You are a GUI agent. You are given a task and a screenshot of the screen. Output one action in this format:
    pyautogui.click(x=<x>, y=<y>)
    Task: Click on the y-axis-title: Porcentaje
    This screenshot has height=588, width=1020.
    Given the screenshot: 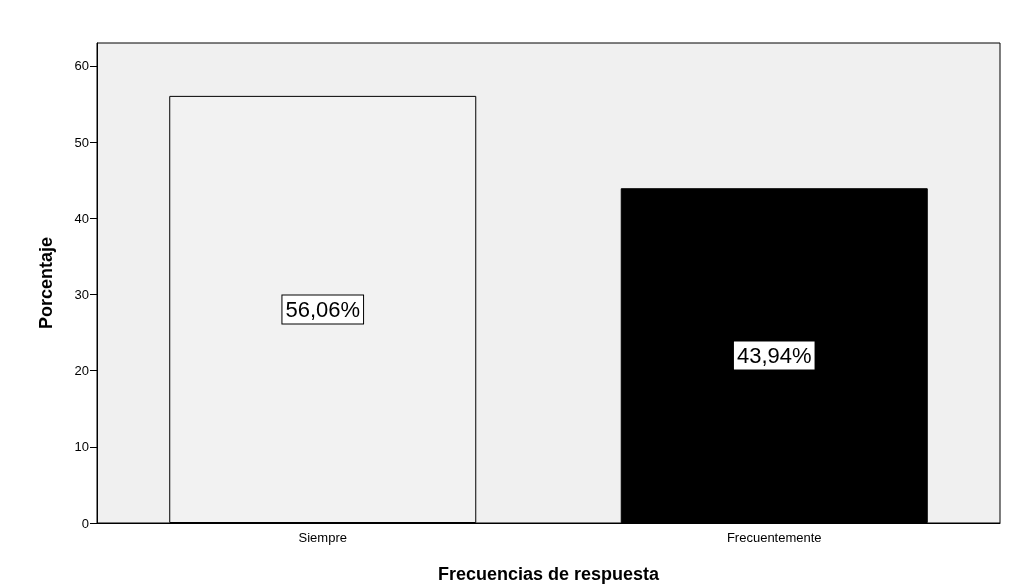 What is the action you would take?
    pyautogui.click(x=46, y=283)
    